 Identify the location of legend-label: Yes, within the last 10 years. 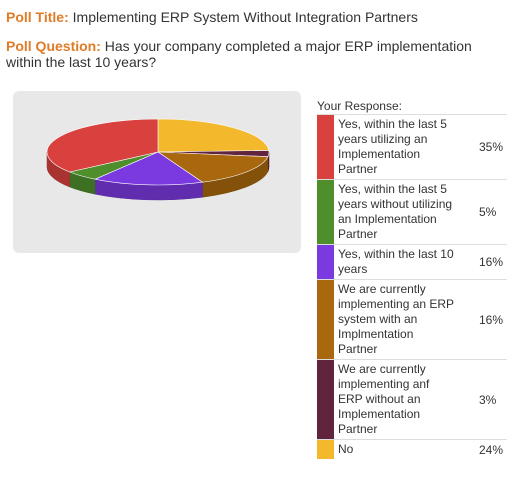
(396, 261).